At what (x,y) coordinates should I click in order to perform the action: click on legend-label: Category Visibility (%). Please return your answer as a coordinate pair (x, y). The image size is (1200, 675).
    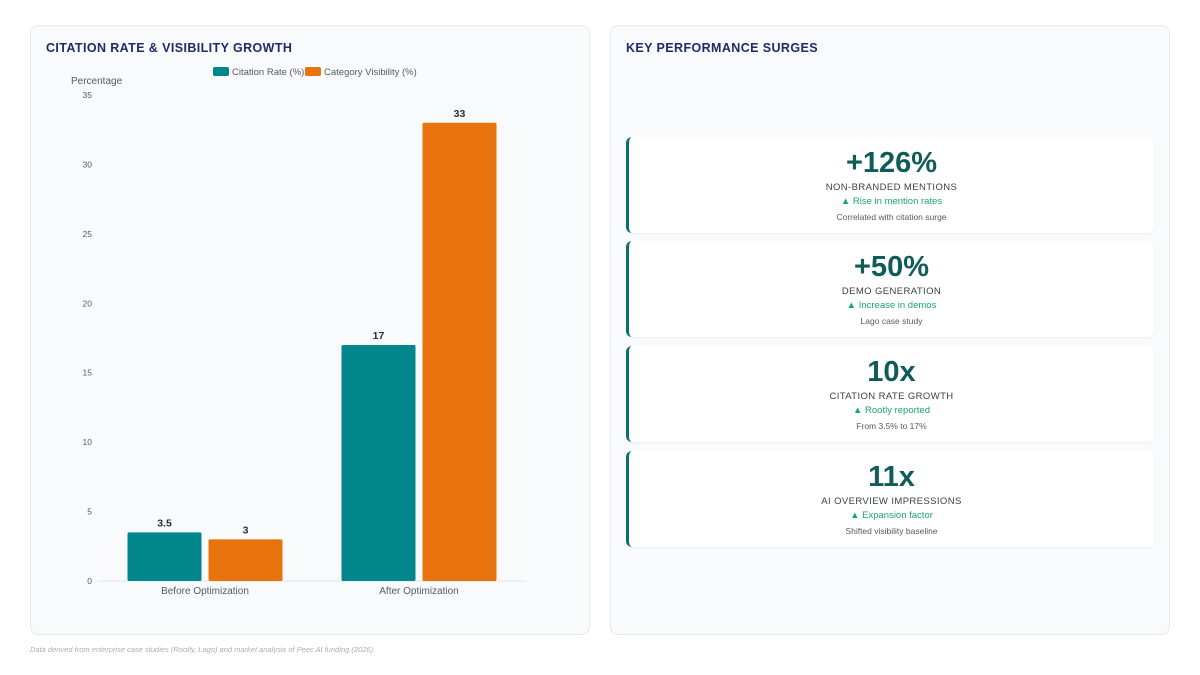
    Looking at the image, I should click on (370, 72).